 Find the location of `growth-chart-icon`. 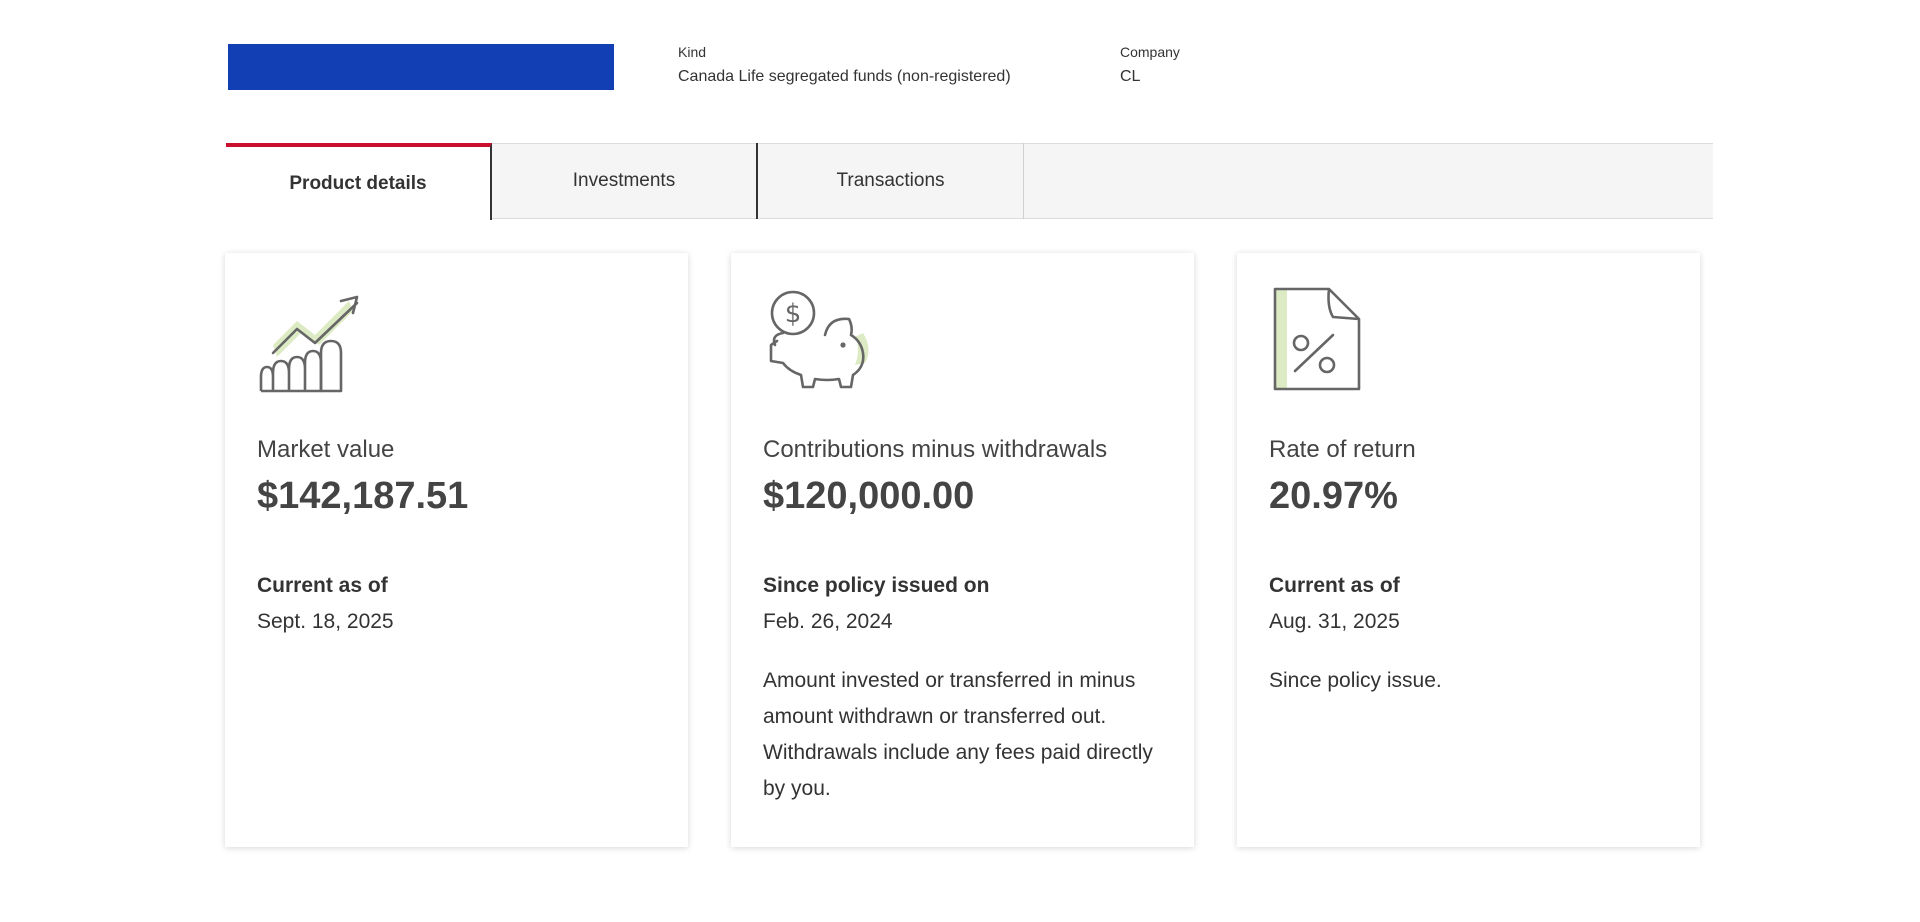

growth-chart-icon is located at coordinates (309, 344).